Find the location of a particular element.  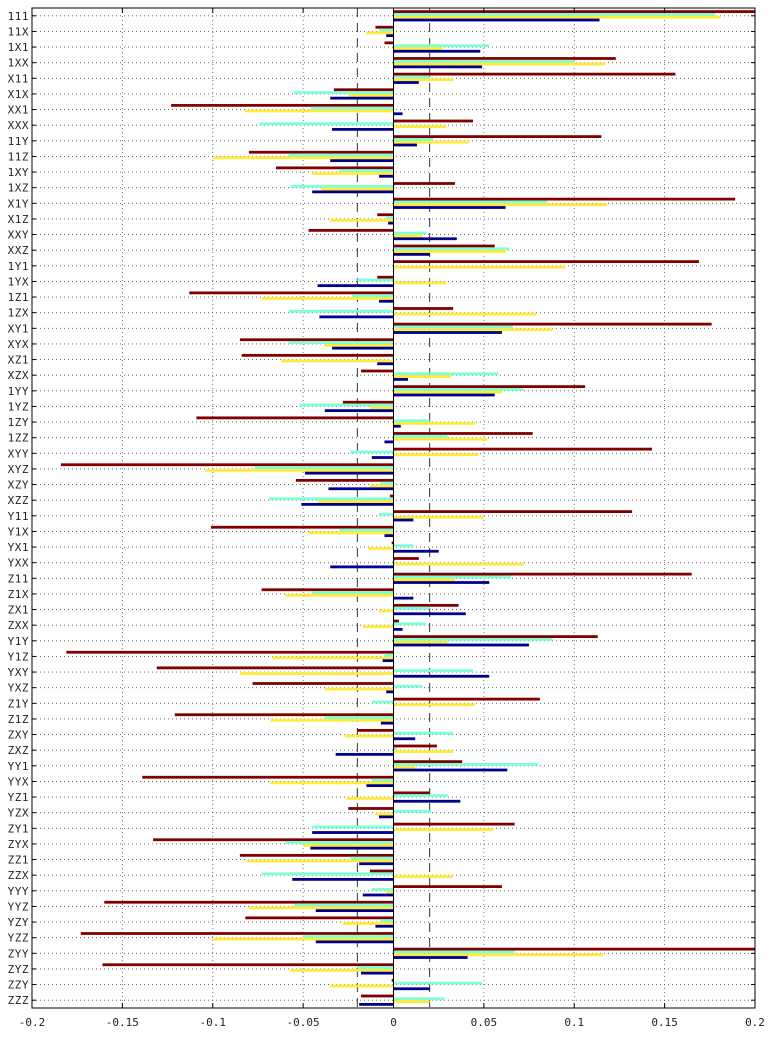

y-tick-label: ZYY is located at coordinates (18, 953).